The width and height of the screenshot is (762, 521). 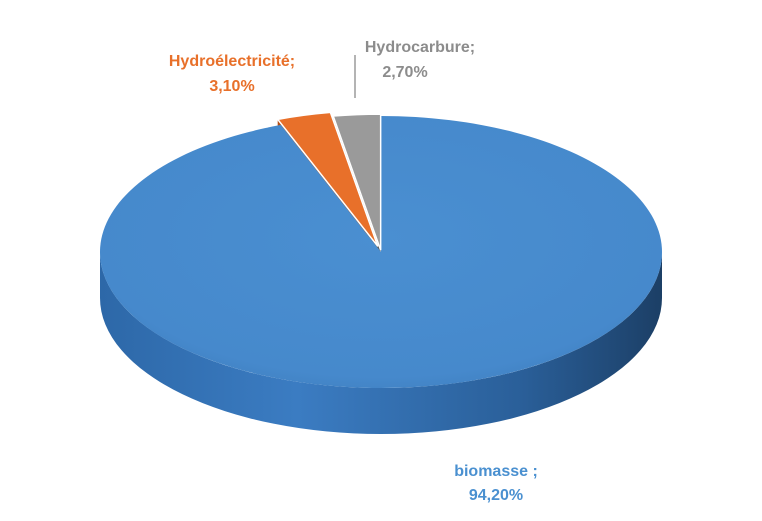 What do you see at coordinates (231, 86) in the screenshot?
I see `data-label-hydro-value: 3,10%` at bounding box center [231, 86].